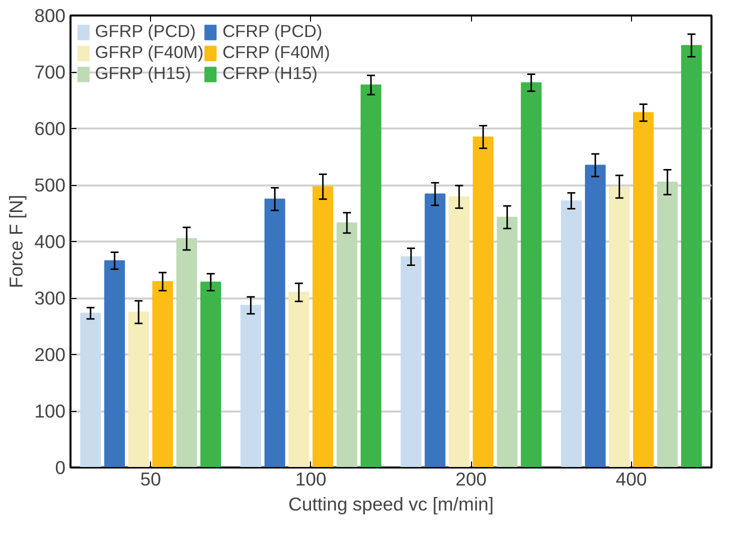 The width and height of the screenshot is (731, 537). I want to click on y-tick-label: 600, so click(50, 128).